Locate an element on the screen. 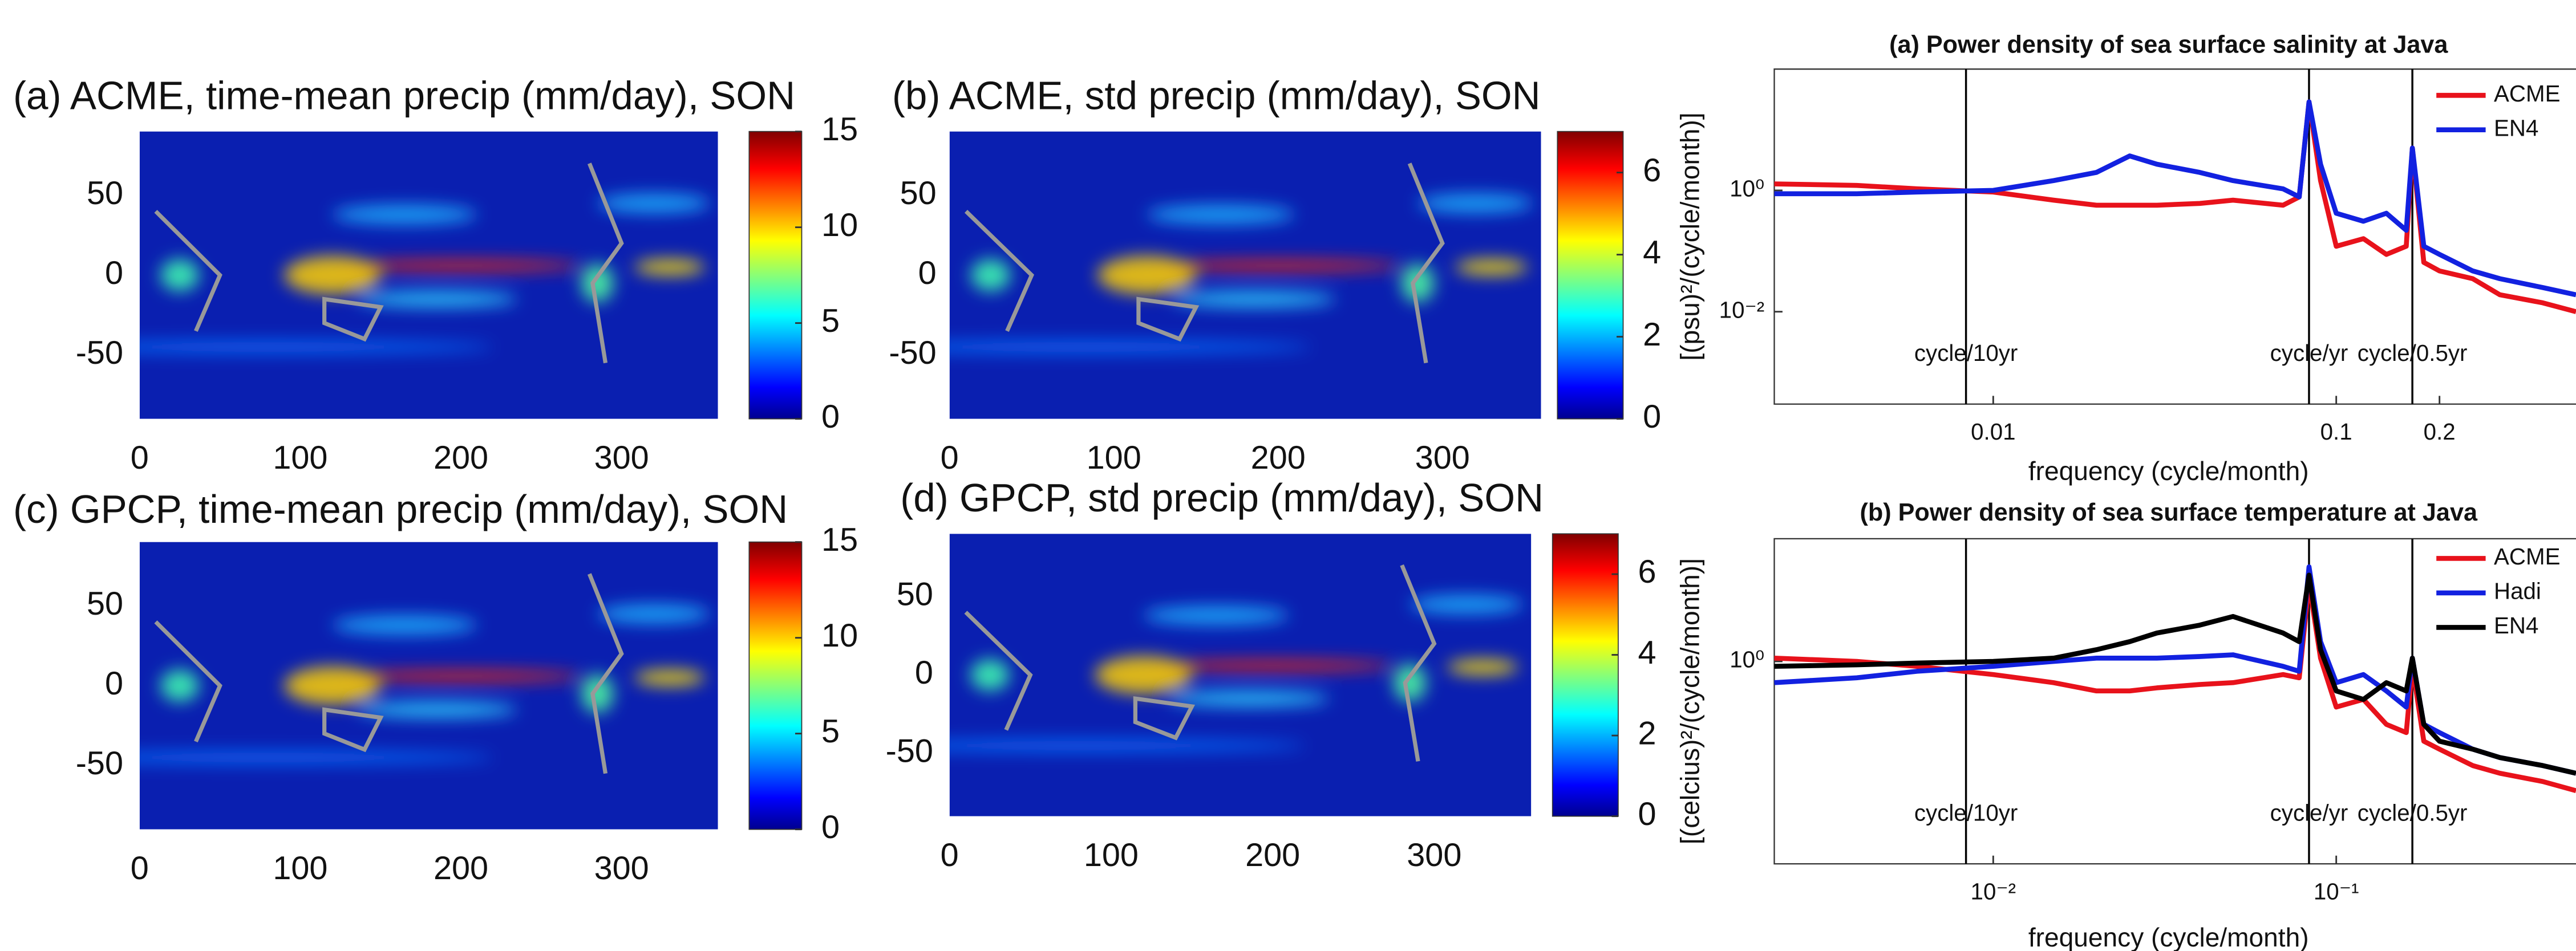  map-title: (a) ACME, time-mean precip (mm/day), SON is located at coordinates (404, 95).